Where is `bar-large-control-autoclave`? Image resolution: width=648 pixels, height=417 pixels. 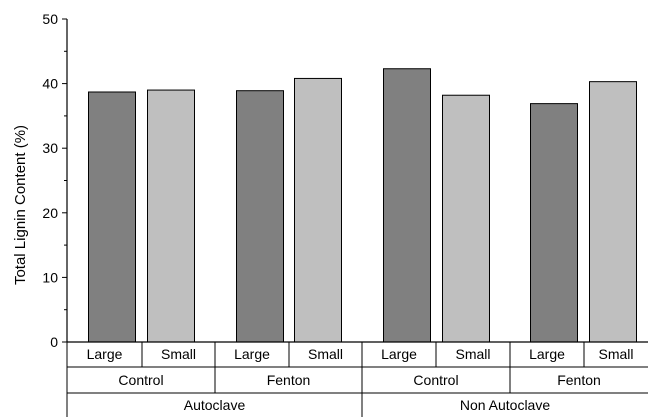
bar-large-control-autoclave is located at coordinates (112, 217).